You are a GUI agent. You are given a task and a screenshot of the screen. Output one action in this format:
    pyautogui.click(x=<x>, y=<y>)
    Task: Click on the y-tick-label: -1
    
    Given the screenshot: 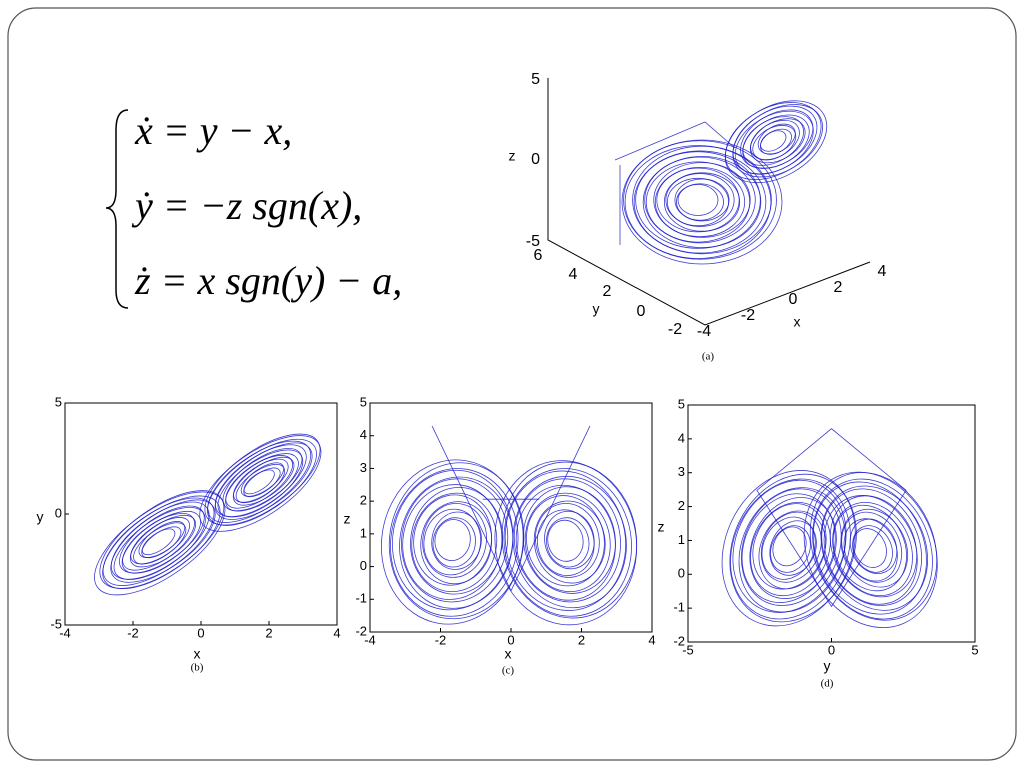 What is the action you would take?
    pyautogui.click(x=361, y=598)
    